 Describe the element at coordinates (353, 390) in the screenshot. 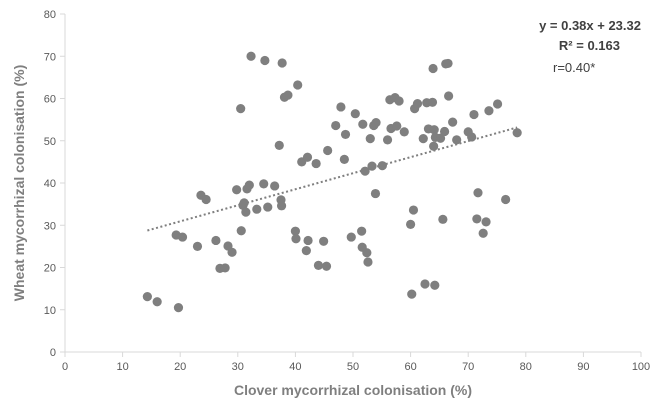

I see `x-axis-title: Clover mycorrhizal colonisation (%)` at that location.